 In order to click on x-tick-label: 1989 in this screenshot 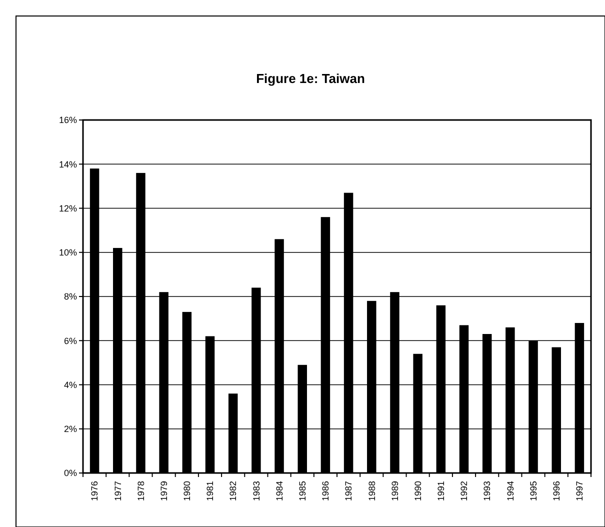, I will do `click(395, 491)`.